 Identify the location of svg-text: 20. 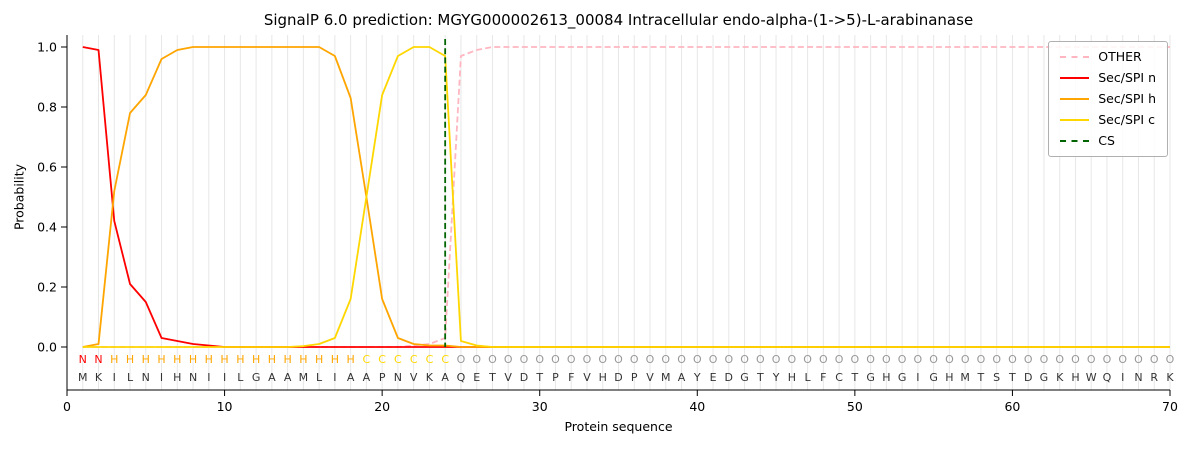
(382, 406).